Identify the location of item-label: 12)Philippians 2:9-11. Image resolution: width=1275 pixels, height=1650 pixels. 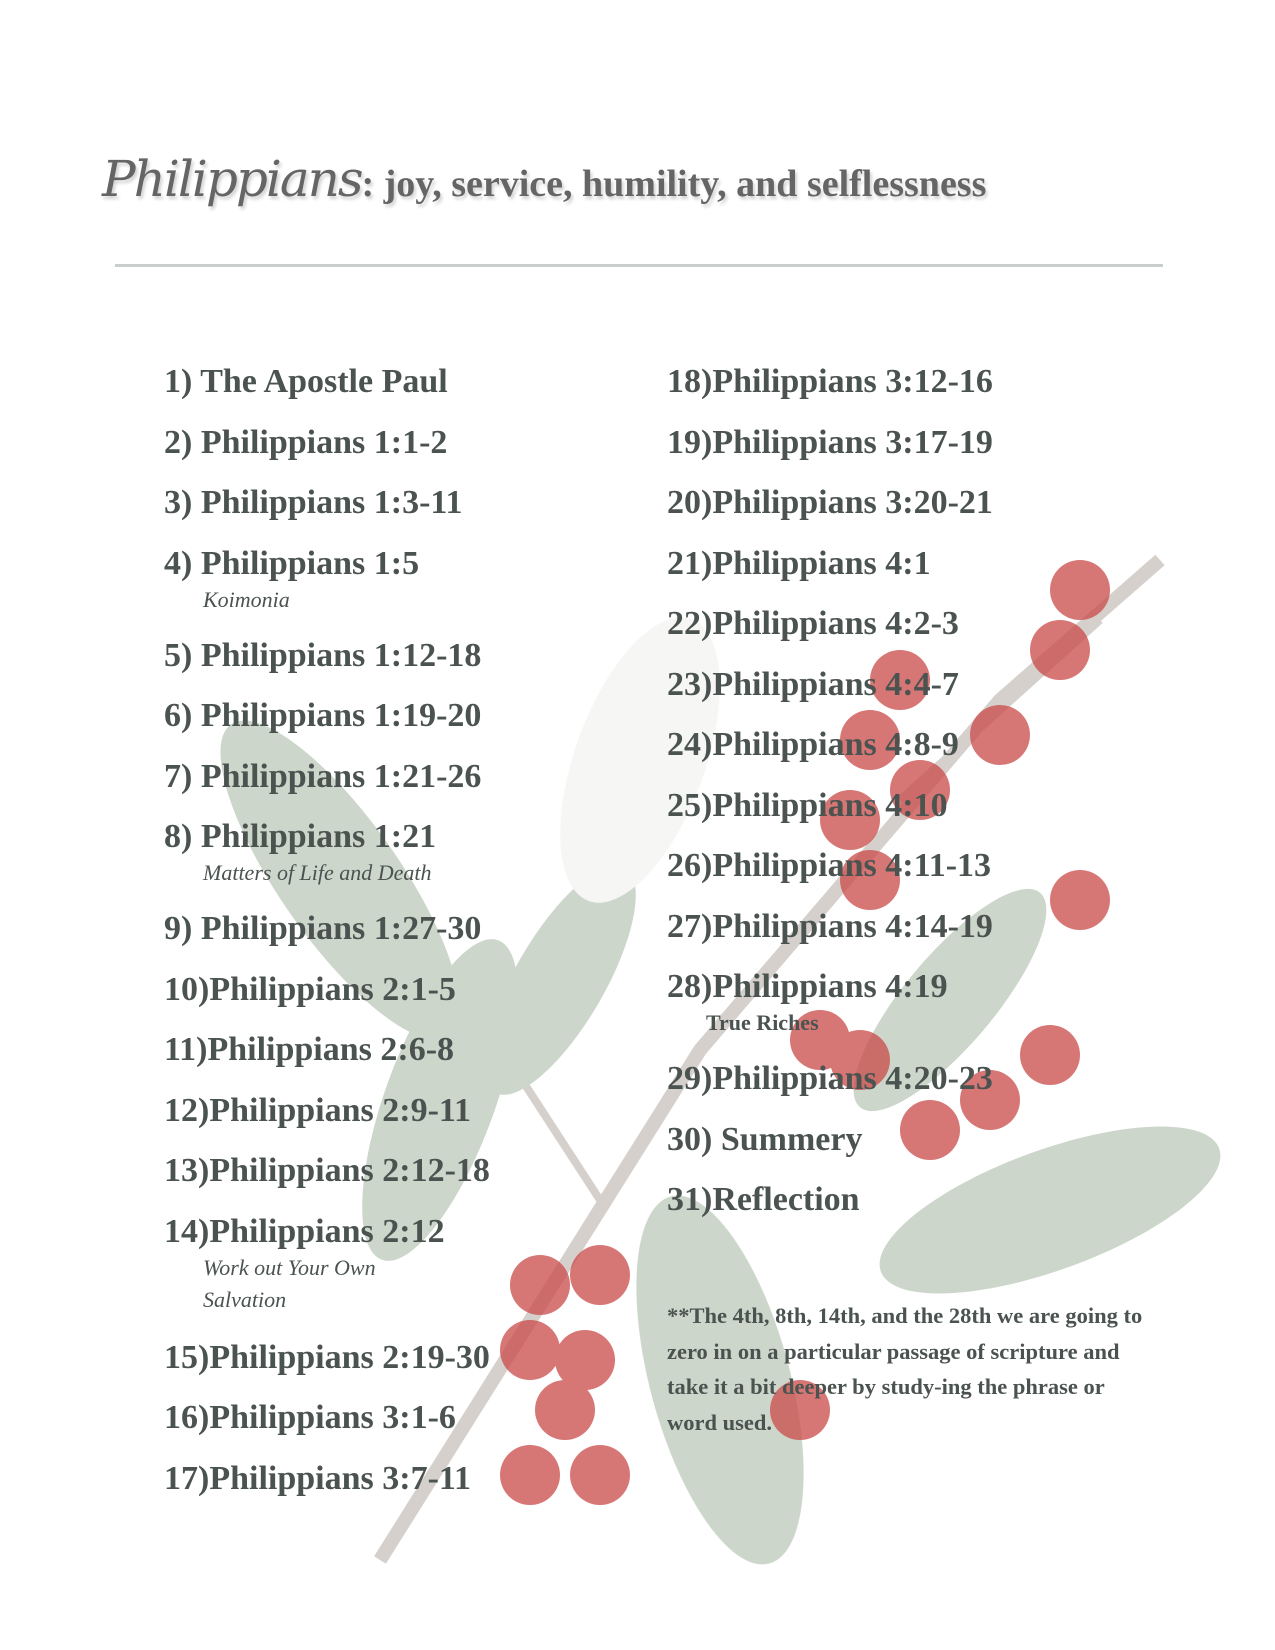
(318, 1110).